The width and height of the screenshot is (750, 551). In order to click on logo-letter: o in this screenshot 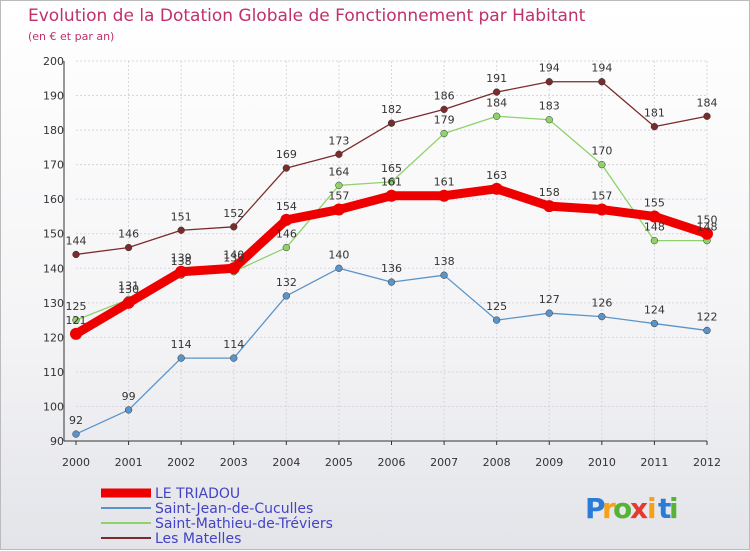, I will do `click(622, 508)`.